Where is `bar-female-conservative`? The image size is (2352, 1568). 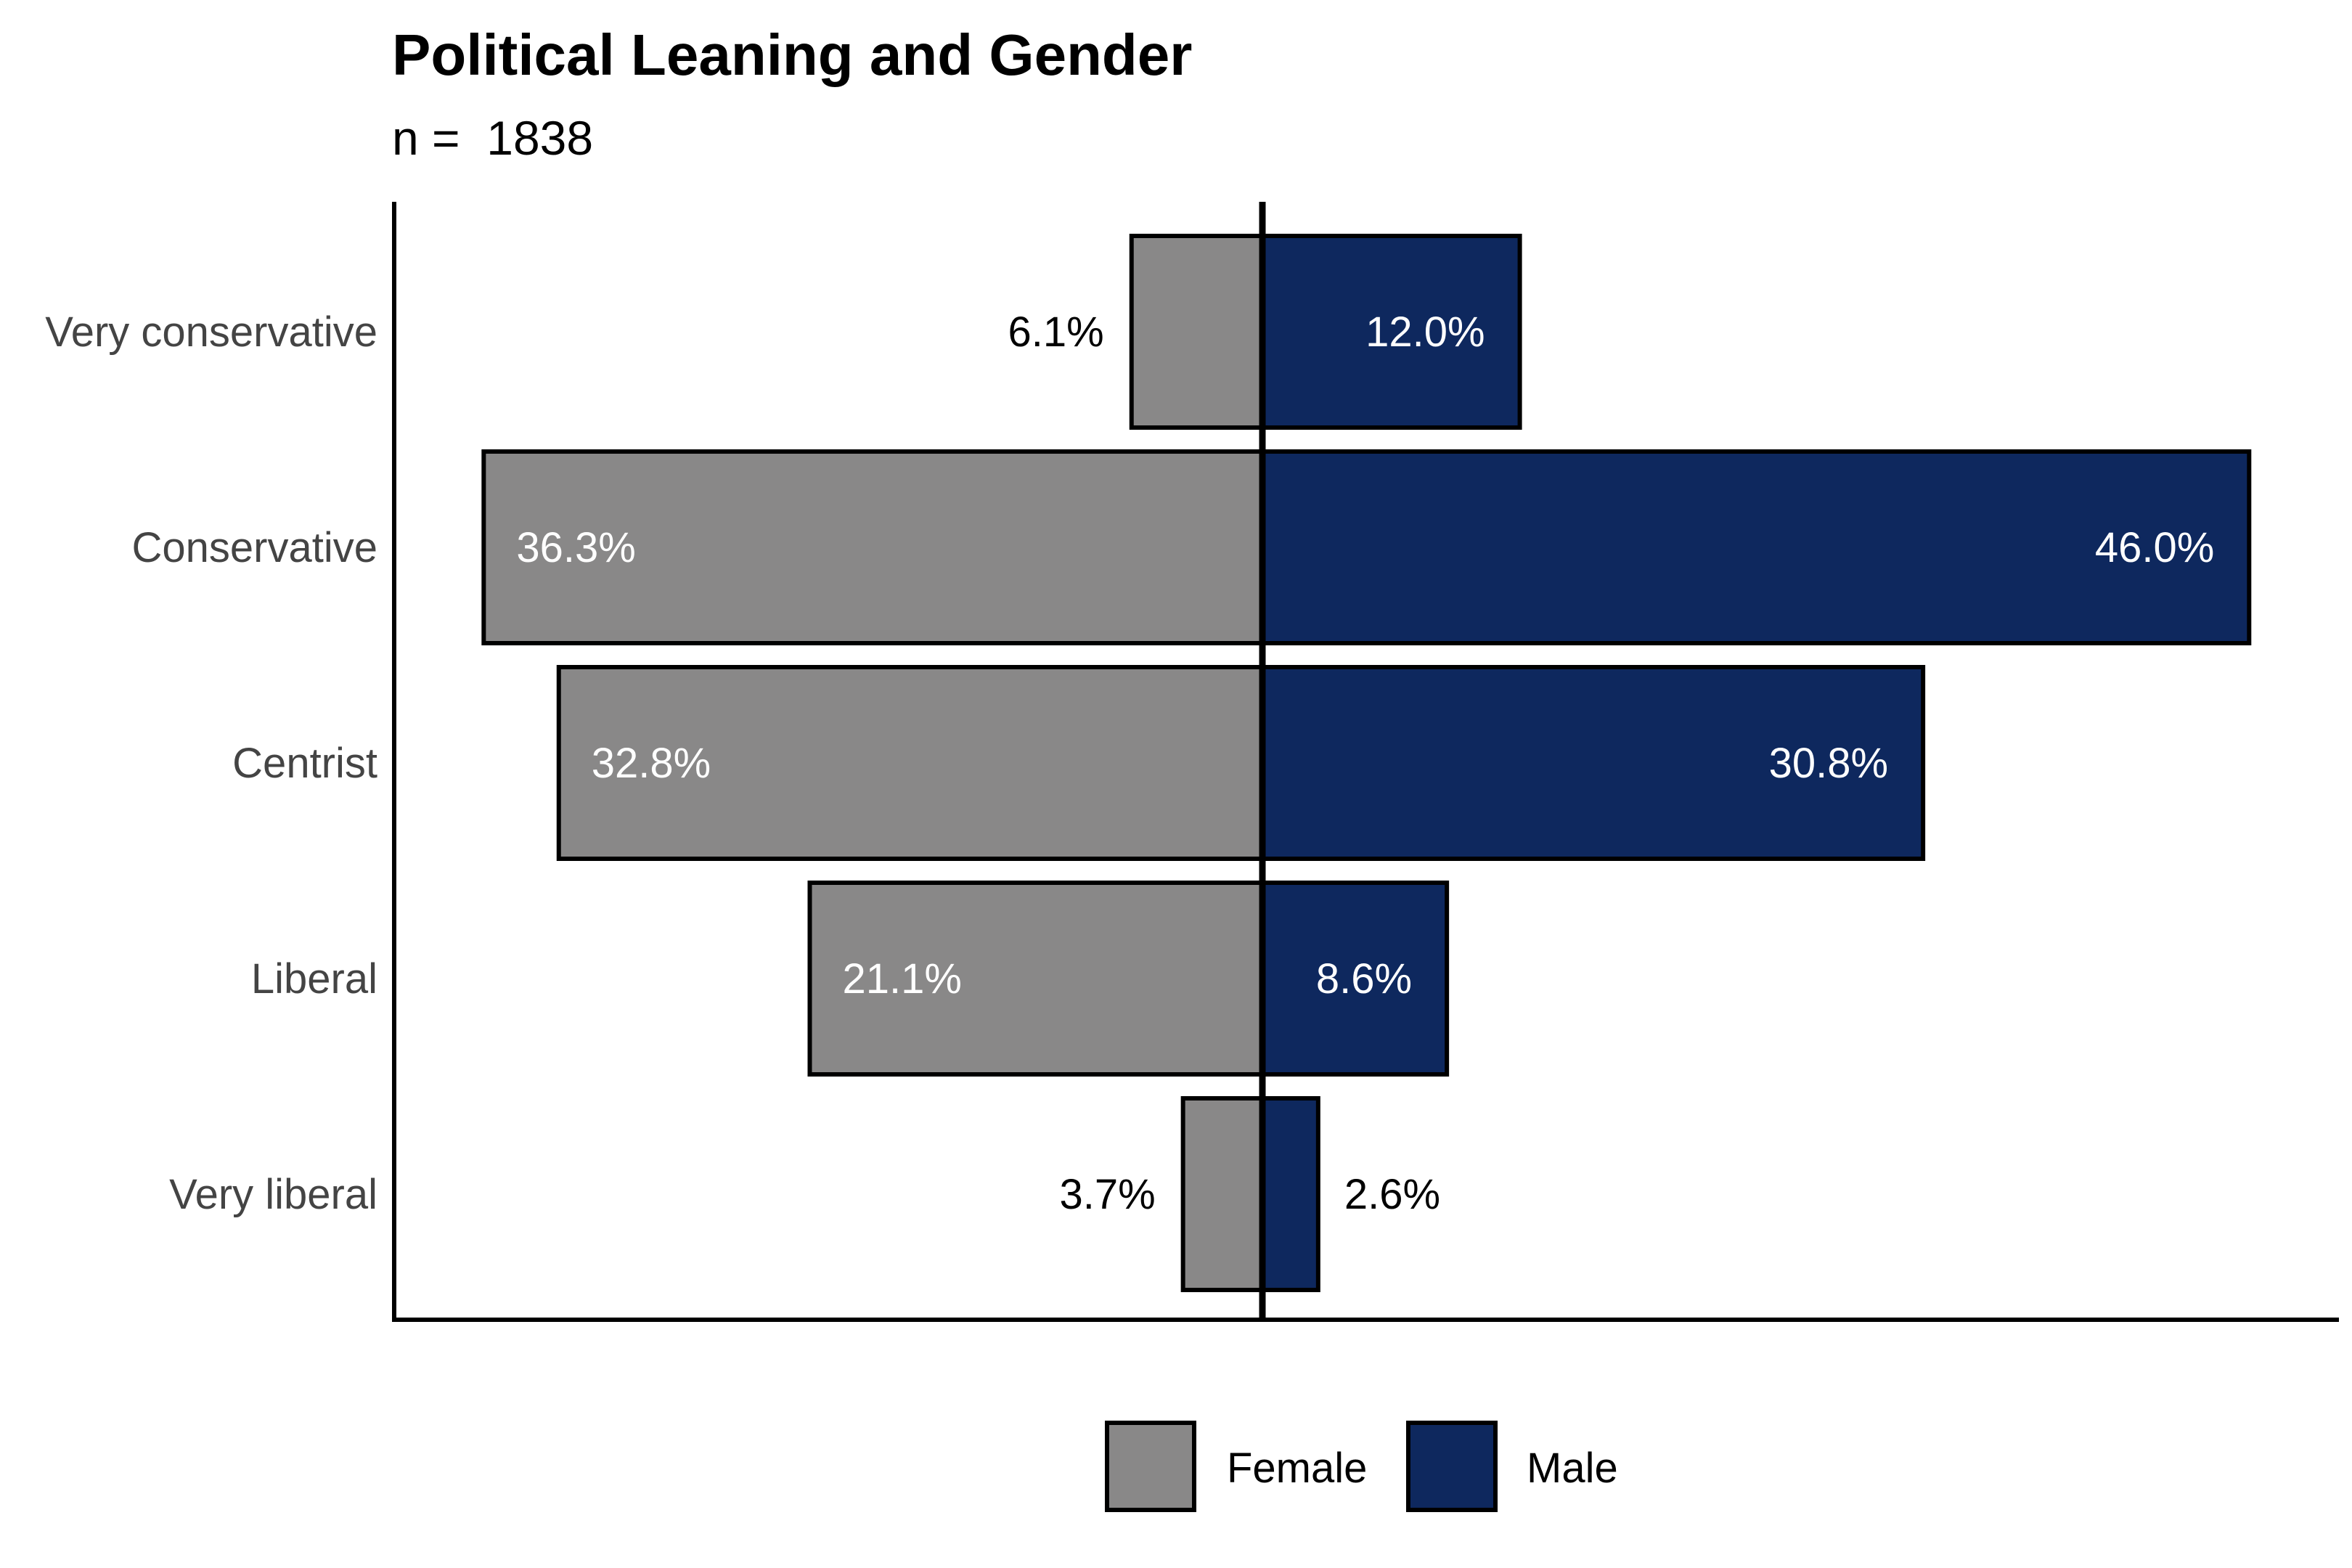
bar-female-conservative is located at coordinates (873, 547).